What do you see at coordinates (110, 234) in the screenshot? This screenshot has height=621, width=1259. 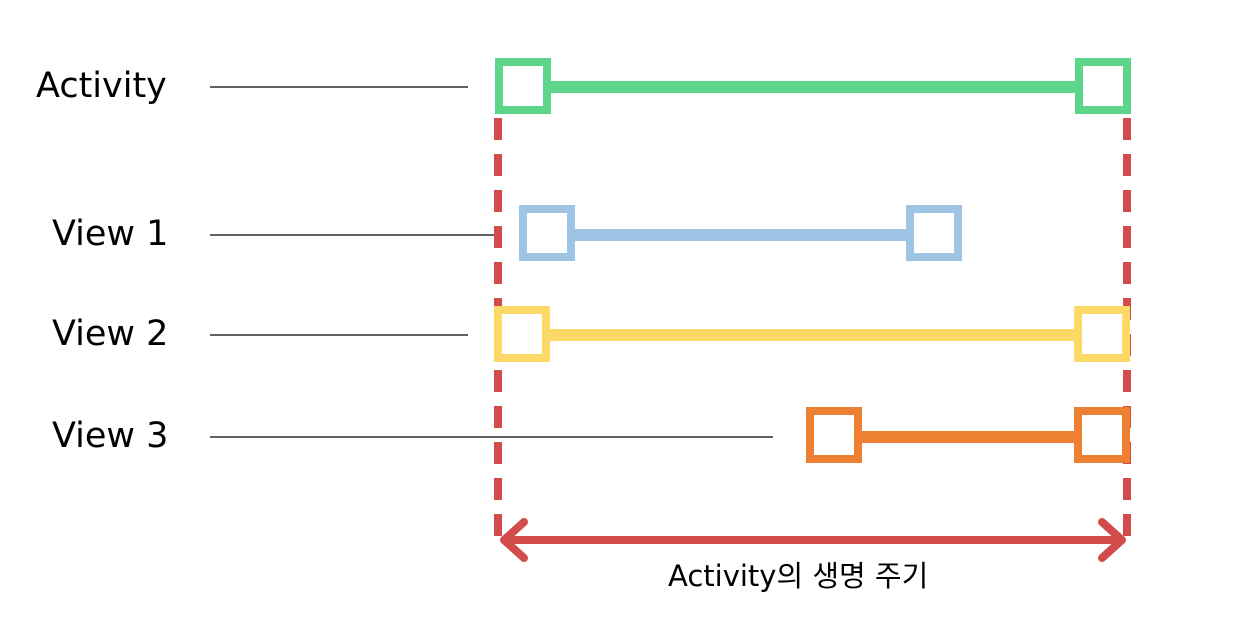 I see `label-view-1: View 1` at bounding box center [110, 234].